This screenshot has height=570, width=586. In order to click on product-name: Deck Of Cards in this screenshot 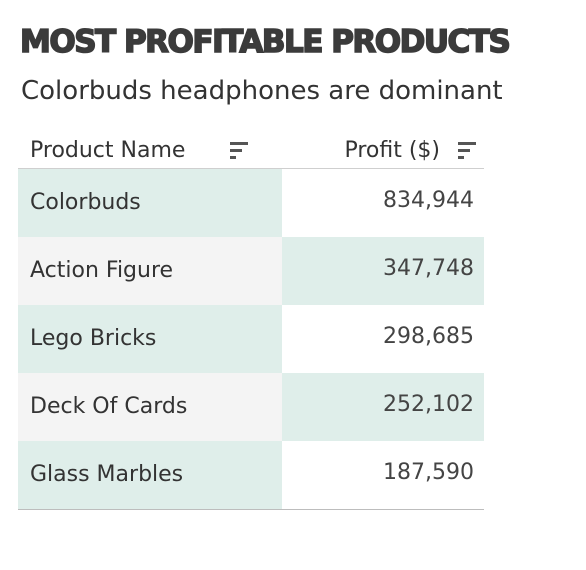, I will do `click(109, 406)`.